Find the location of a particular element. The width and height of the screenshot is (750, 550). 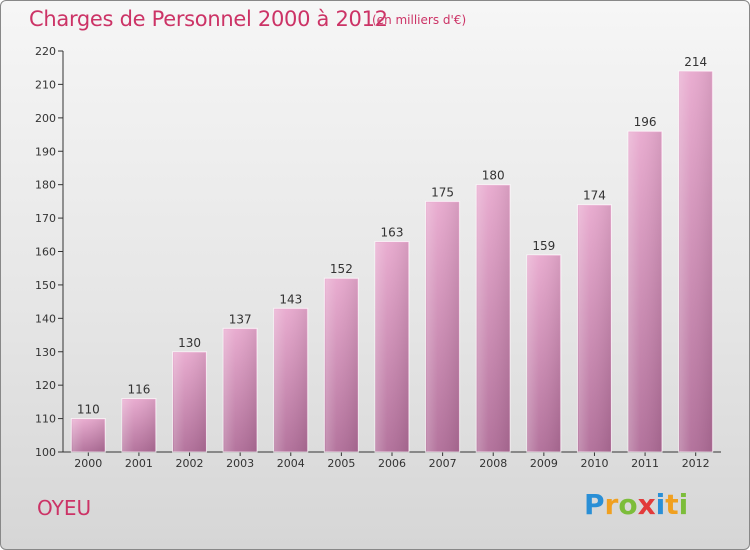

y-tick-label: 150 is located at coordinates (45, 285).